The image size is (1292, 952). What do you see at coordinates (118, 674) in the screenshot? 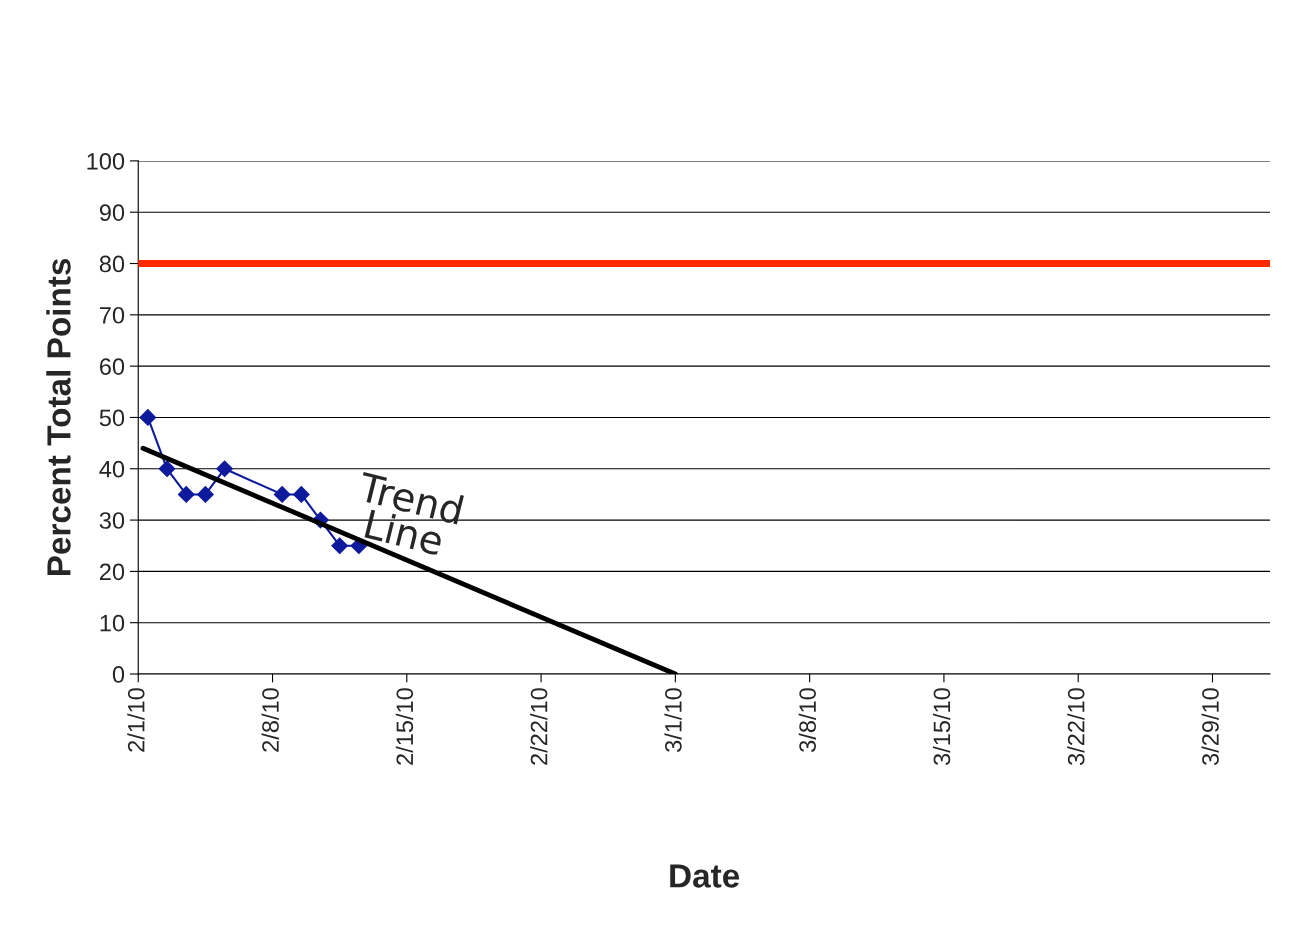
I see `y-tick-label: 0` at bounding box center [118, 674].